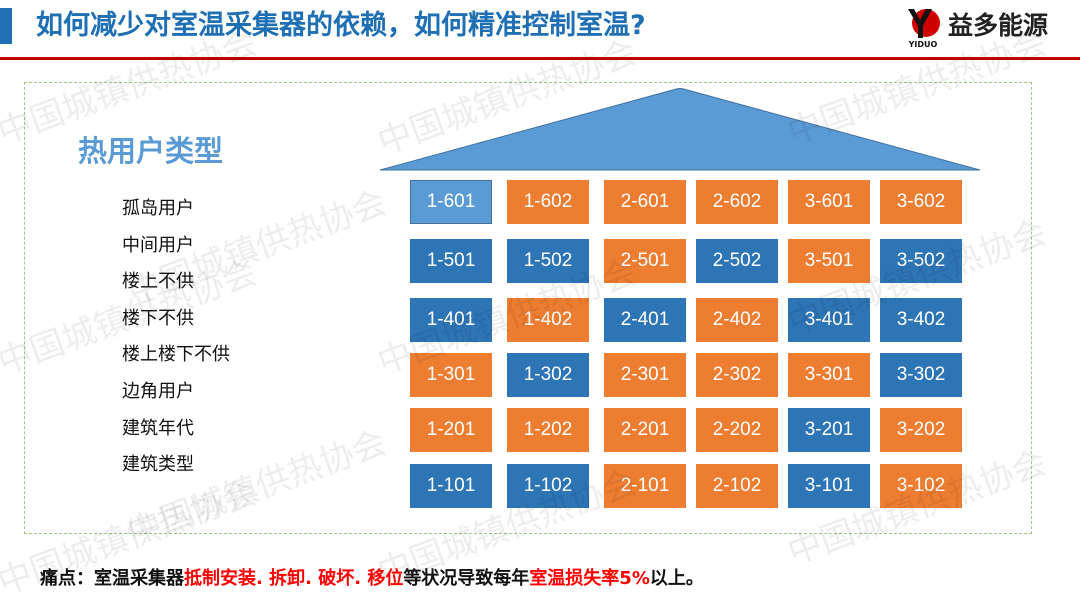  What do you see at coordinates (451, 486) in the screenshot?
I see `apartment-cell: 1-101` at bounding box center [451, 486].